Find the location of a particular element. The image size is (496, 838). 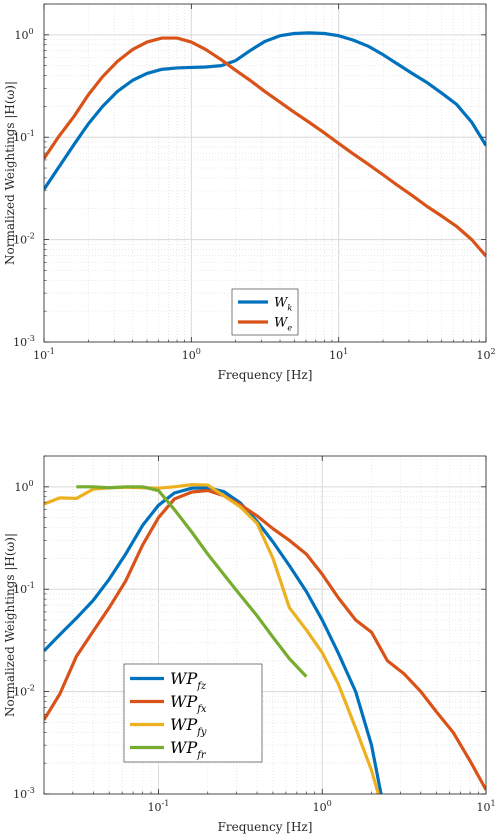

series-line-WPfr is located at coordinates (192, 581).